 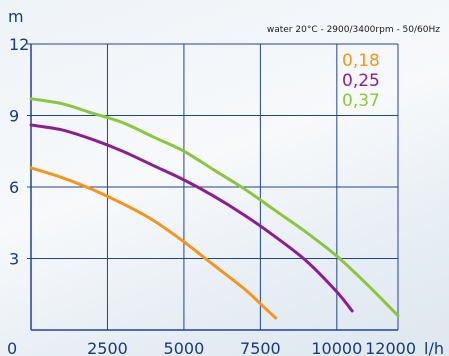 What do you see at coordinates (14, 187) in the screenshot?
I see `y-tick-label-1: 6` at bounding box center [14, 187].